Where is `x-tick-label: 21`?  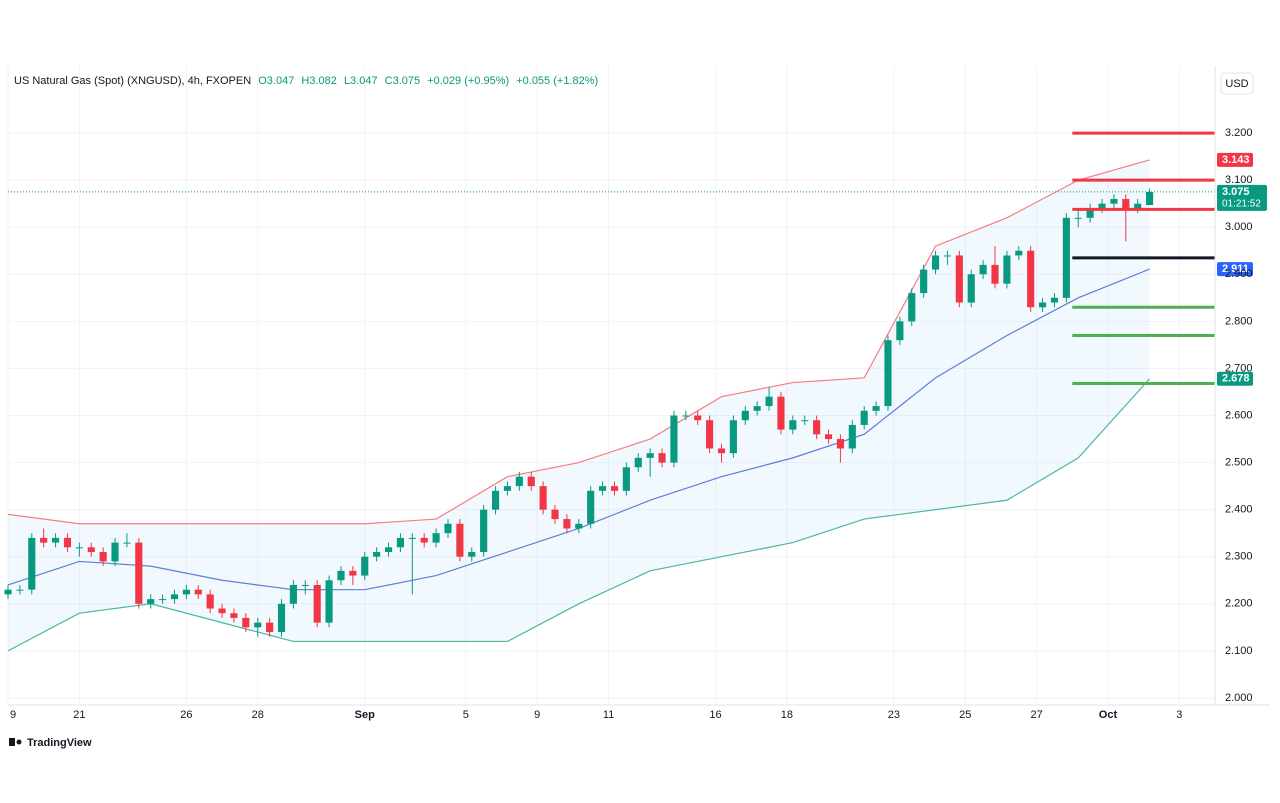 x-tick-label: 21 is located at coordinates (79, 715).